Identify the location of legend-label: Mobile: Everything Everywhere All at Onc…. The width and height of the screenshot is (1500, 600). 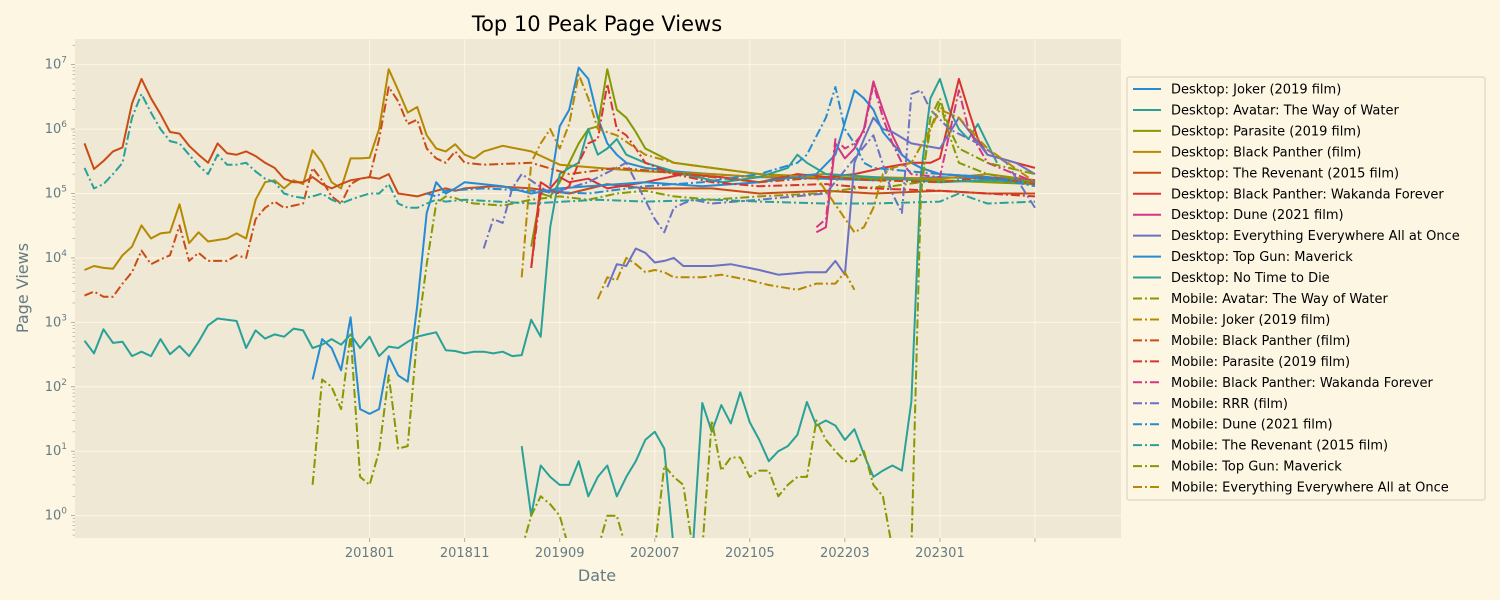
(1310, 488).